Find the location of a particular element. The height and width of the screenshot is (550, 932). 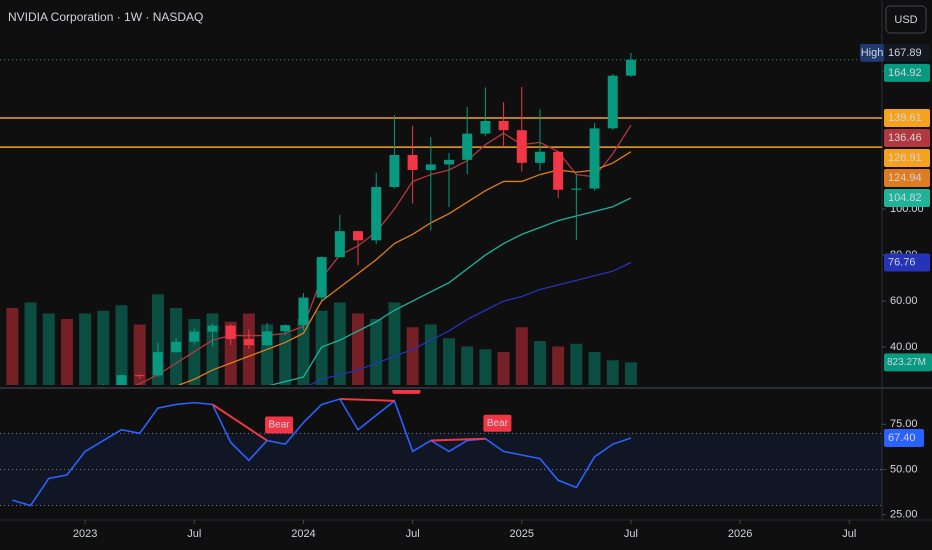

x-tick-label: 2024 is located at coordinates (303, 534).